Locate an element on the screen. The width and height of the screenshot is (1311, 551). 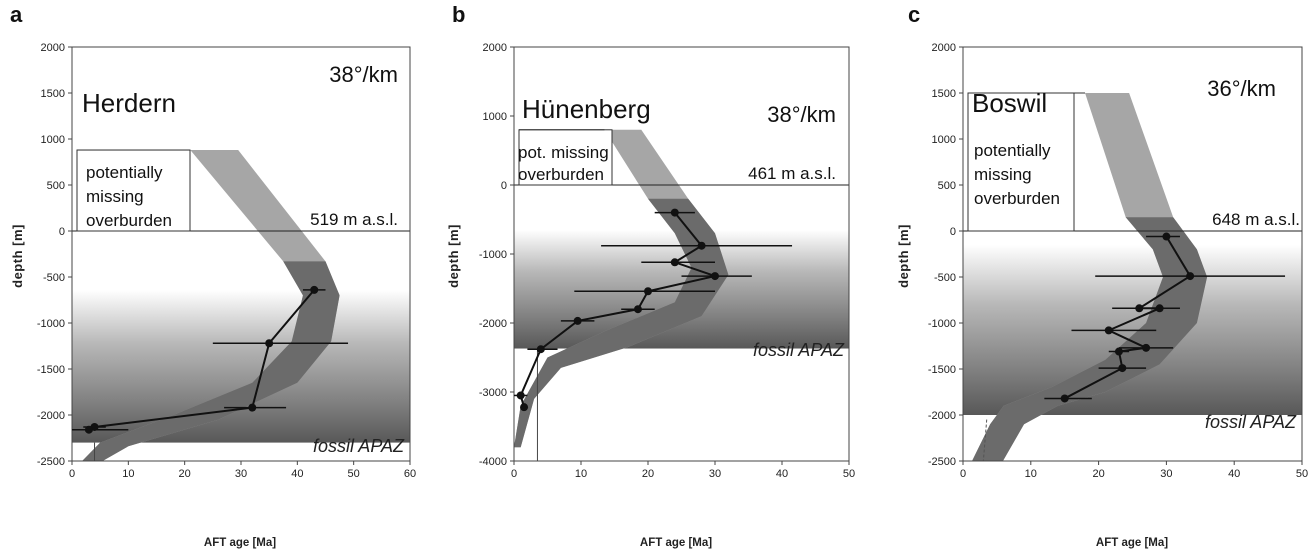
elevation-label: 461 m a.s.l. is located at coordinates (792, 173).